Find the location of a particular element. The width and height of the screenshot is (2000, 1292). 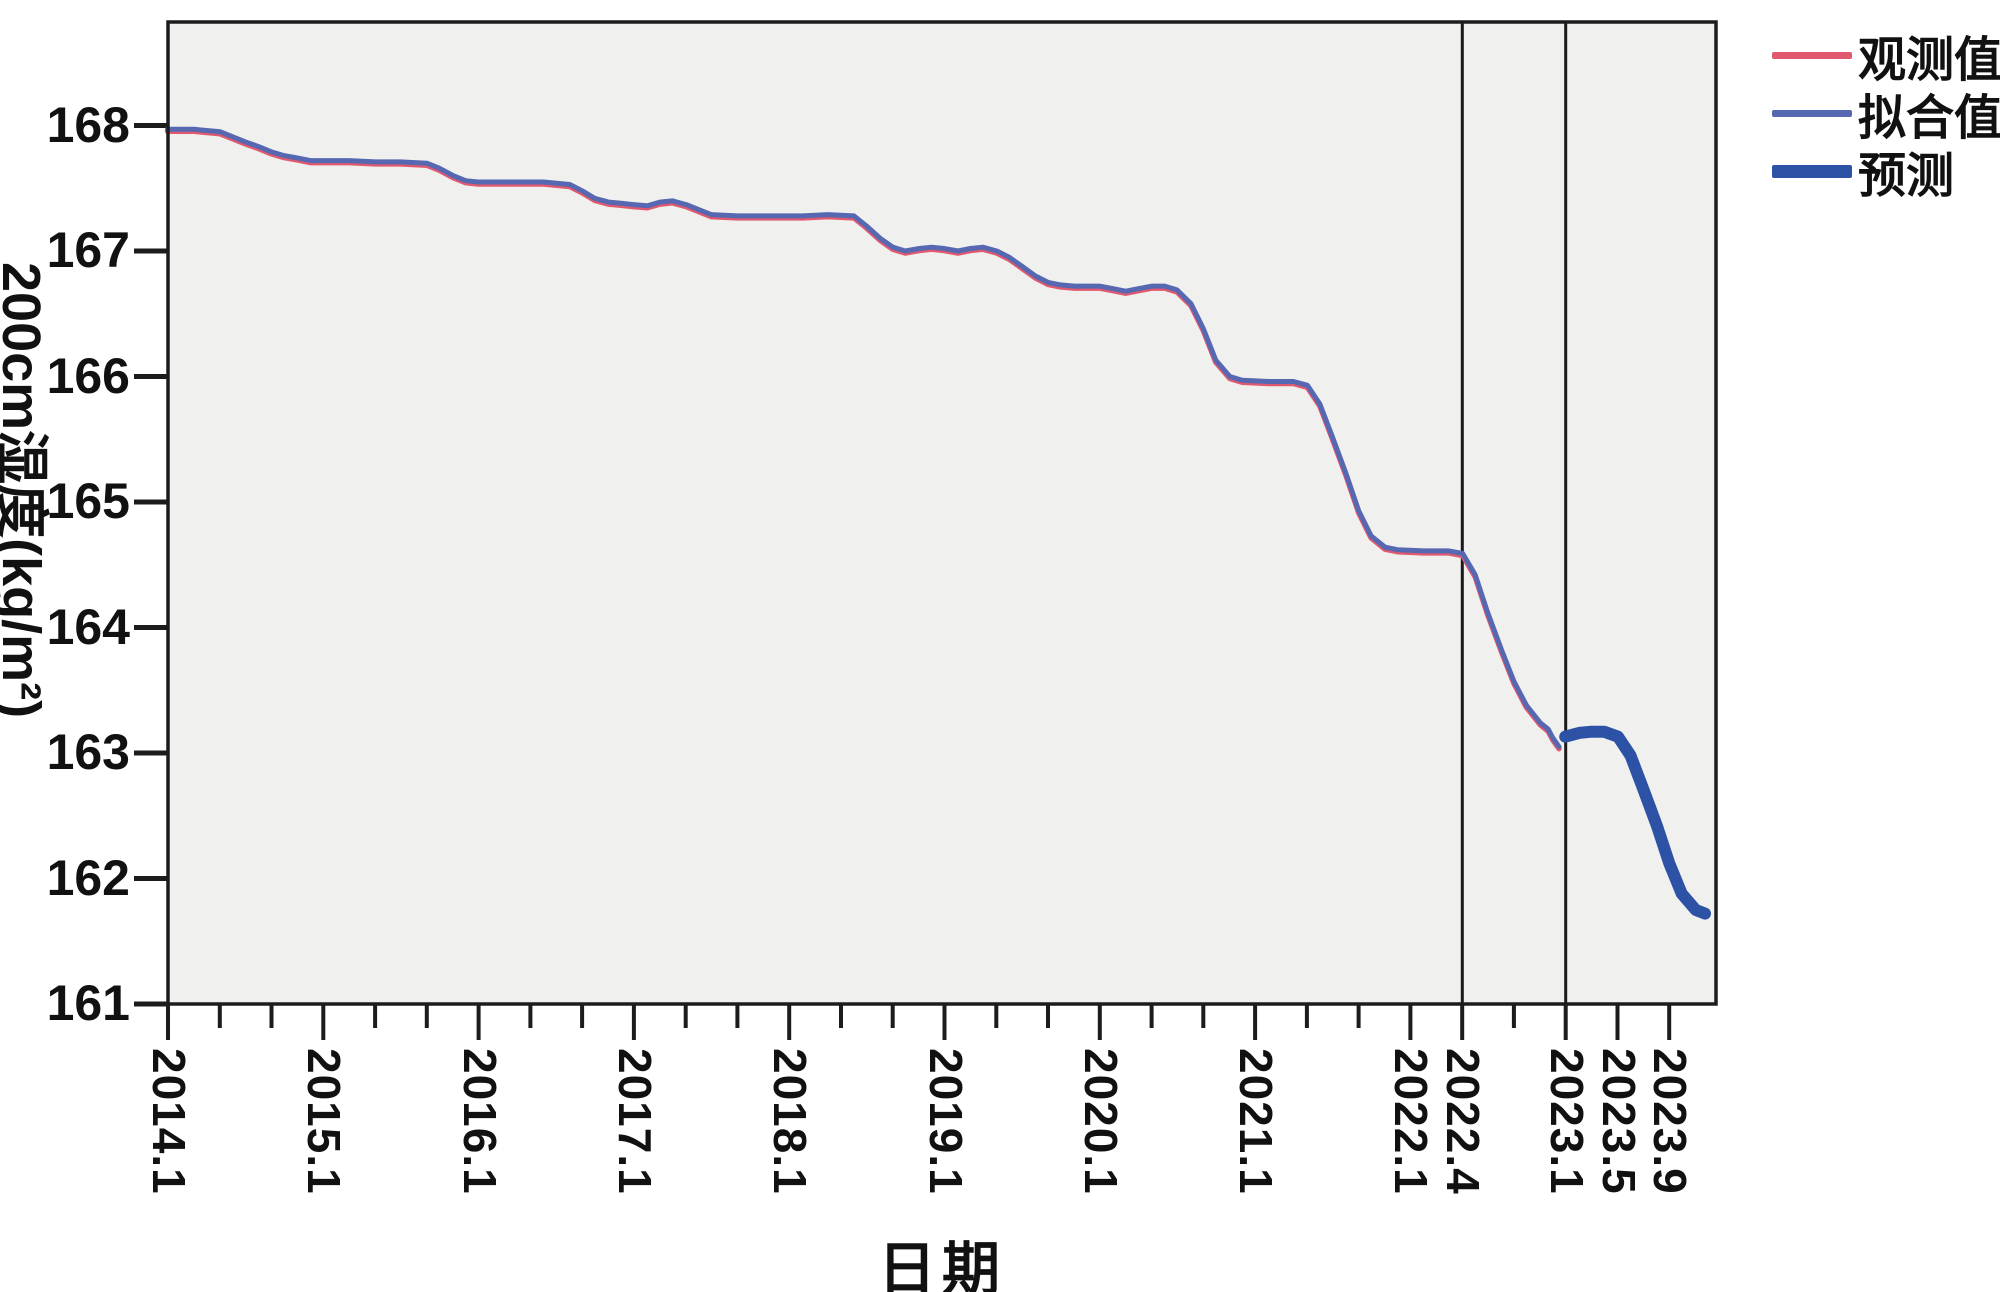

x-tick-label: 2019.1 is located at coordinates (946, 1121).